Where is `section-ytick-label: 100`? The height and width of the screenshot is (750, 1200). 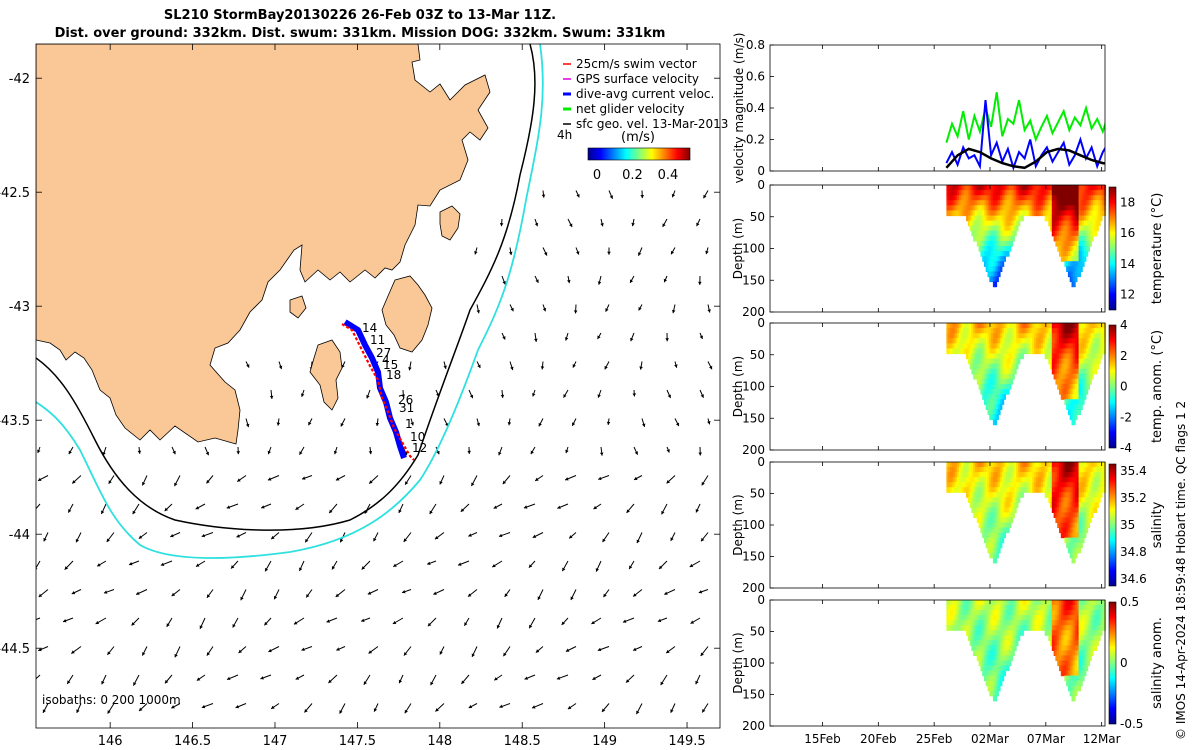
section-ytick-label: 100 is located at coordinates (753, 249).